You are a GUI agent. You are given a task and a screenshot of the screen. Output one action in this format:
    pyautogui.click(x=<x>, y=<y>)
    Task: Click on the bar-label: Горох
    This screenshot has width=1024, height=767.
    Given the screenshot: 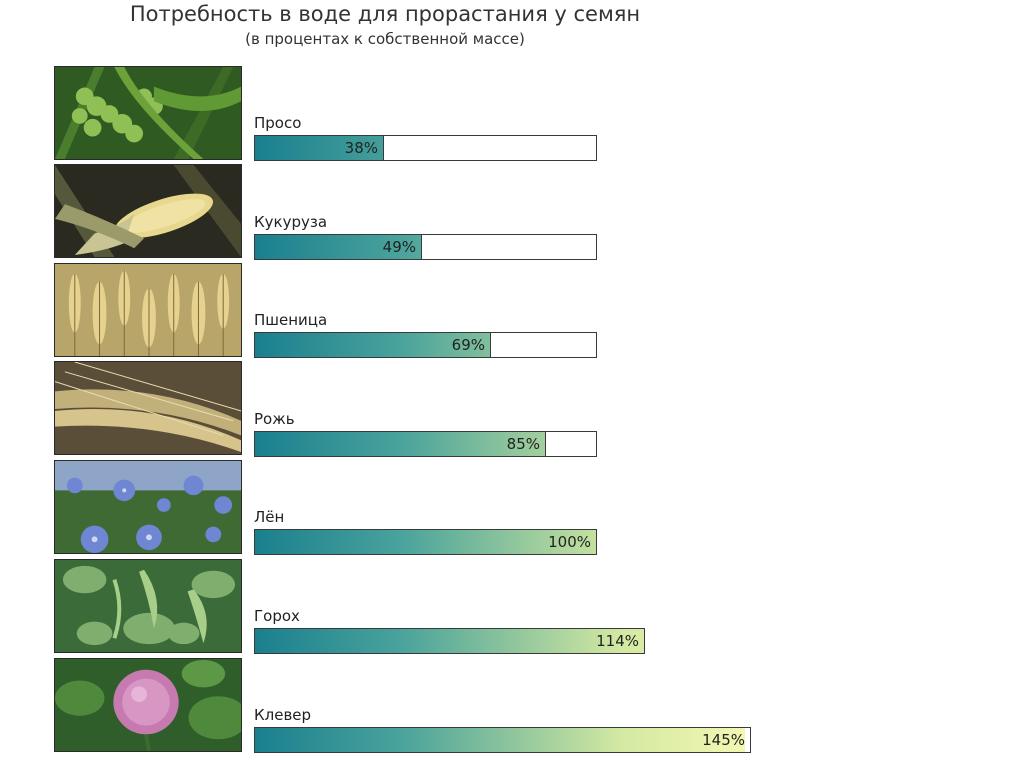 What is the action you would take?
    pyautogui.click(x=277, y=616)
    